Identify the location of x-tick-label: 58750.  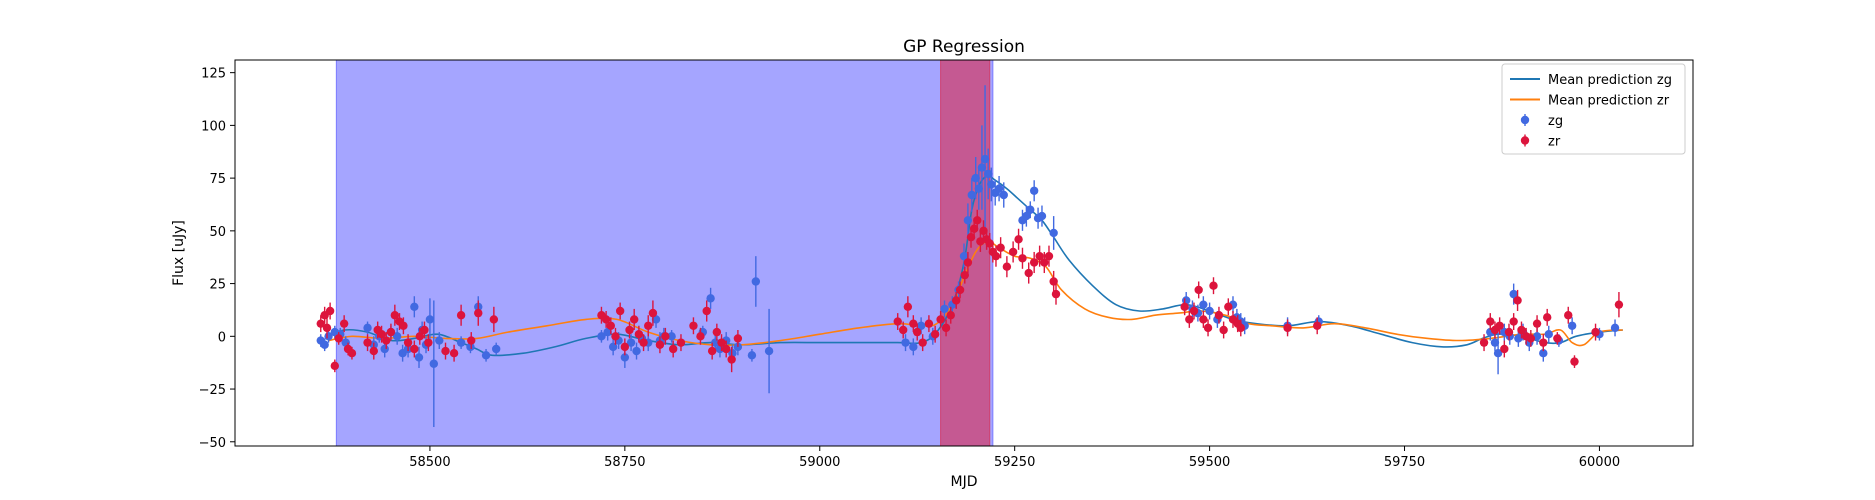
(624, 462).